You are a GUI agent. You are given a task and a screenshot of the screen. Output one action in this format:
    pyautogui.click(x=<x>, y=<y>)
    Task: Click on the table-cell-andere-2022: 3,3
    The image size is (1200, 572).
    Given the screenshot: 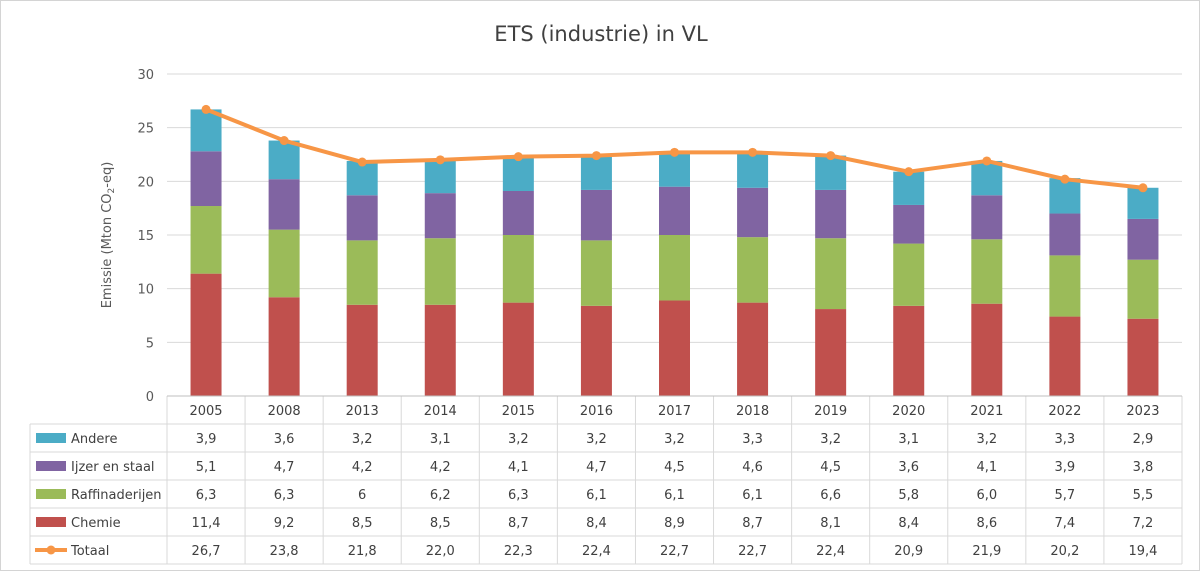 What is the action you would take?
    pyautogui.click(x=1065, y=439)
    